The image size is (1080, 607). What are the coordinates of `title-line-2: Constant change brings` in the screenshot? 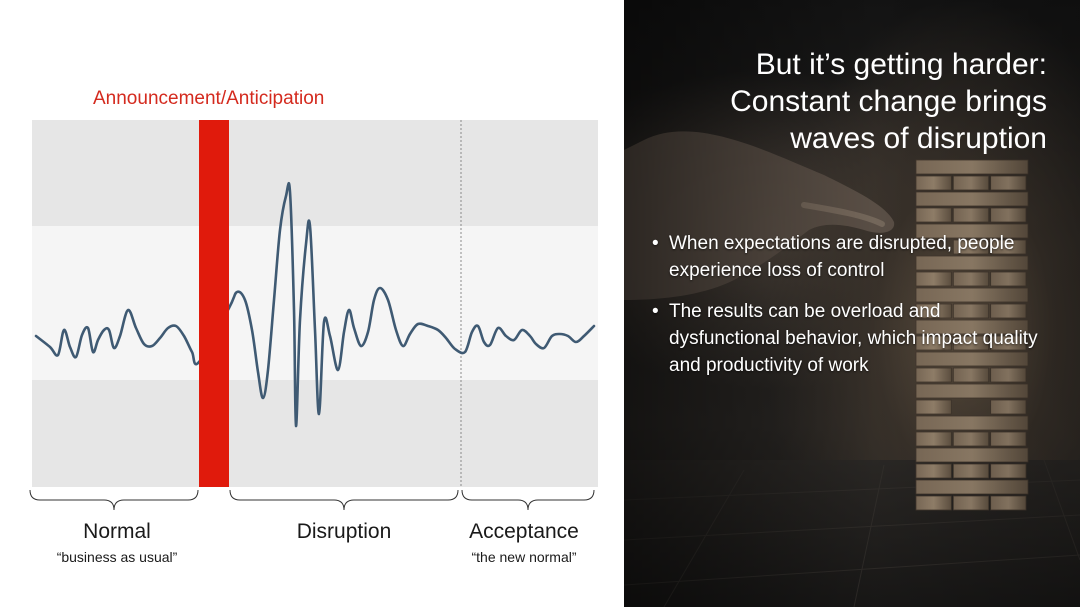 It's located at (888, 101).